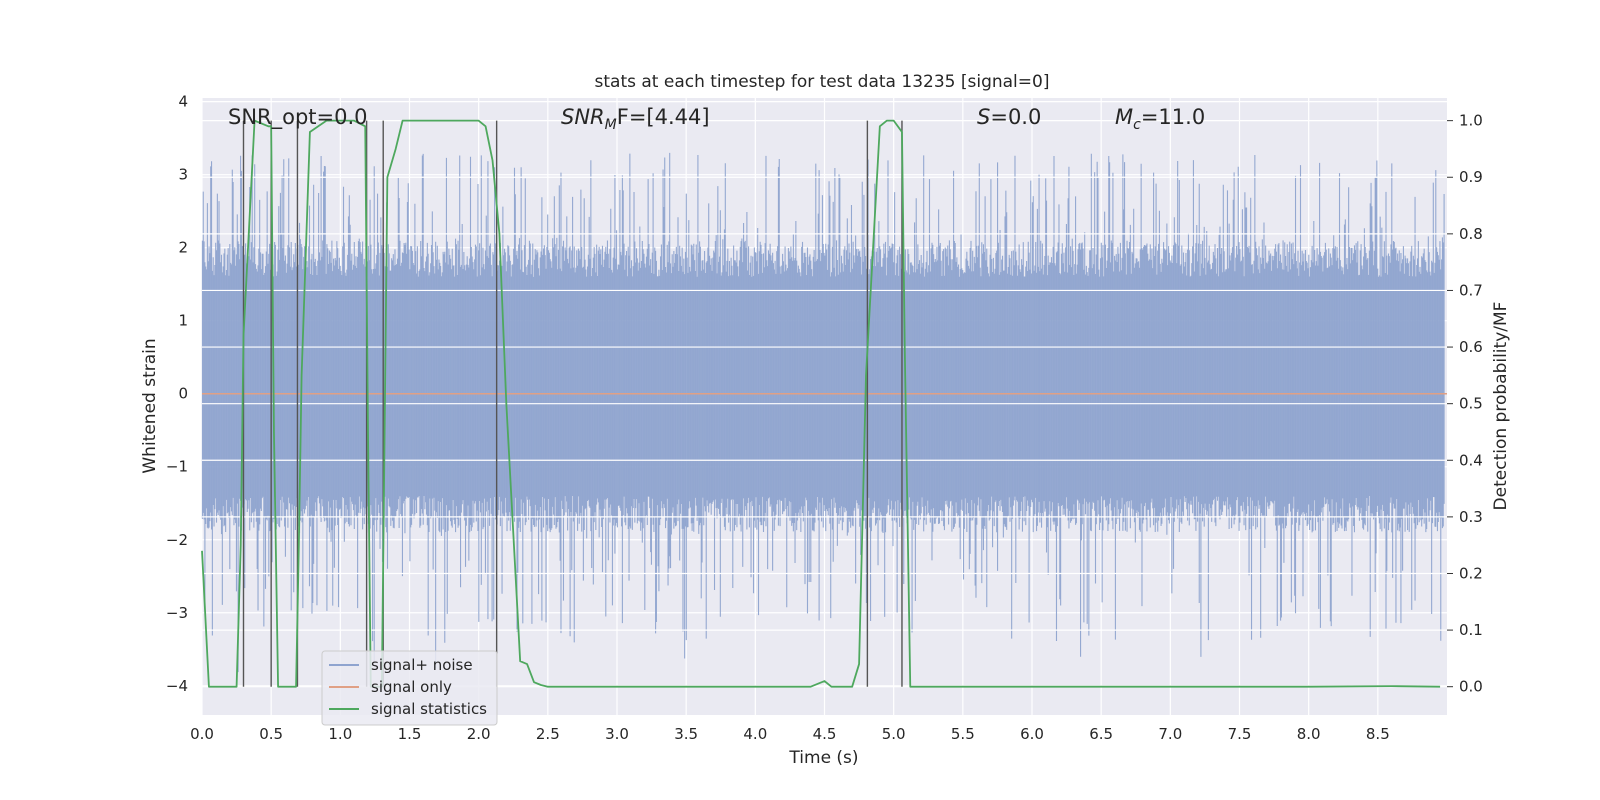 This screenshot has height=800, width=1600. What do you see at coordinates (1124, 117) in the screenshot?
I see `annotation-mc-label: M` at bounding box center [1124, 117].